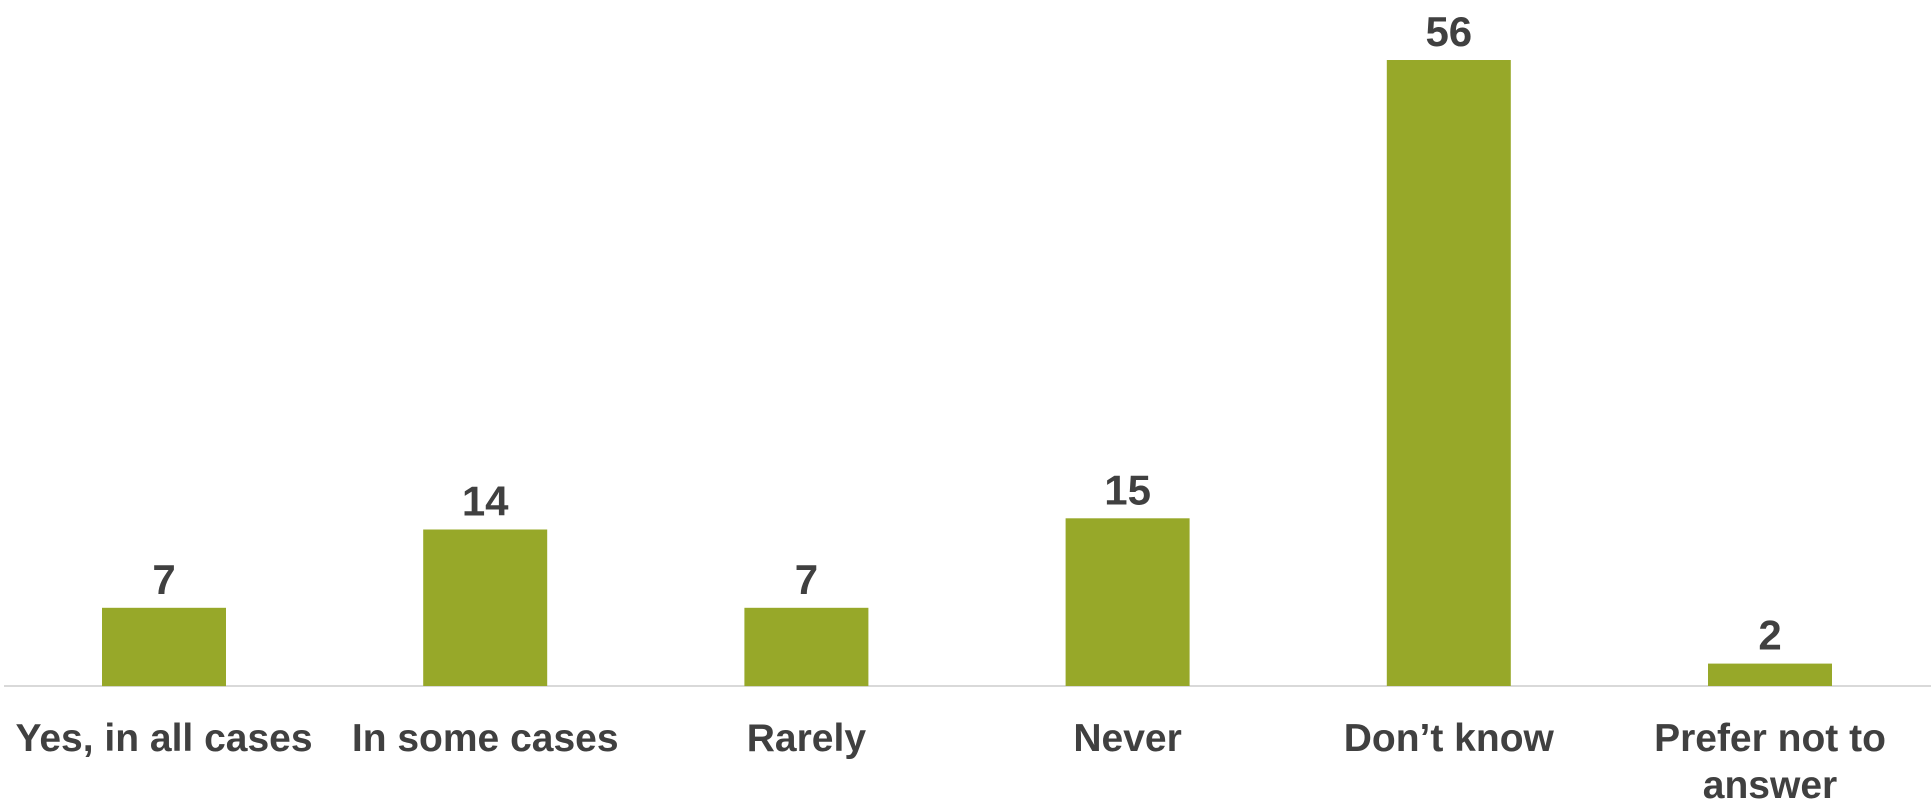 This screenshot has width=1931, height=803. What do you see at coordinates (485, 738) in the screenshot?
I see `category-label-2: In some cases` at bounding box center [485, 738].